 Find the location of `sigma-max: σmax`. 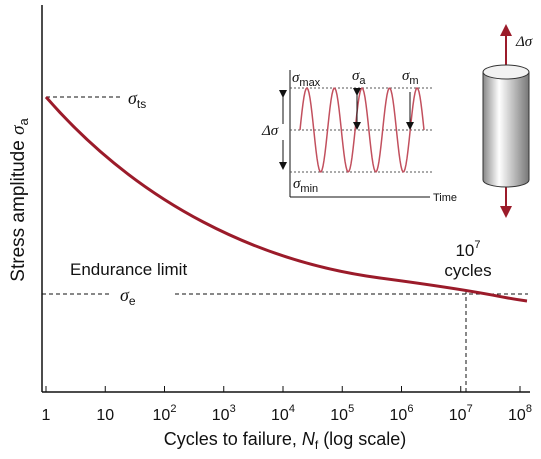

sigma-max: σmax is located at coordinates (306, 79).